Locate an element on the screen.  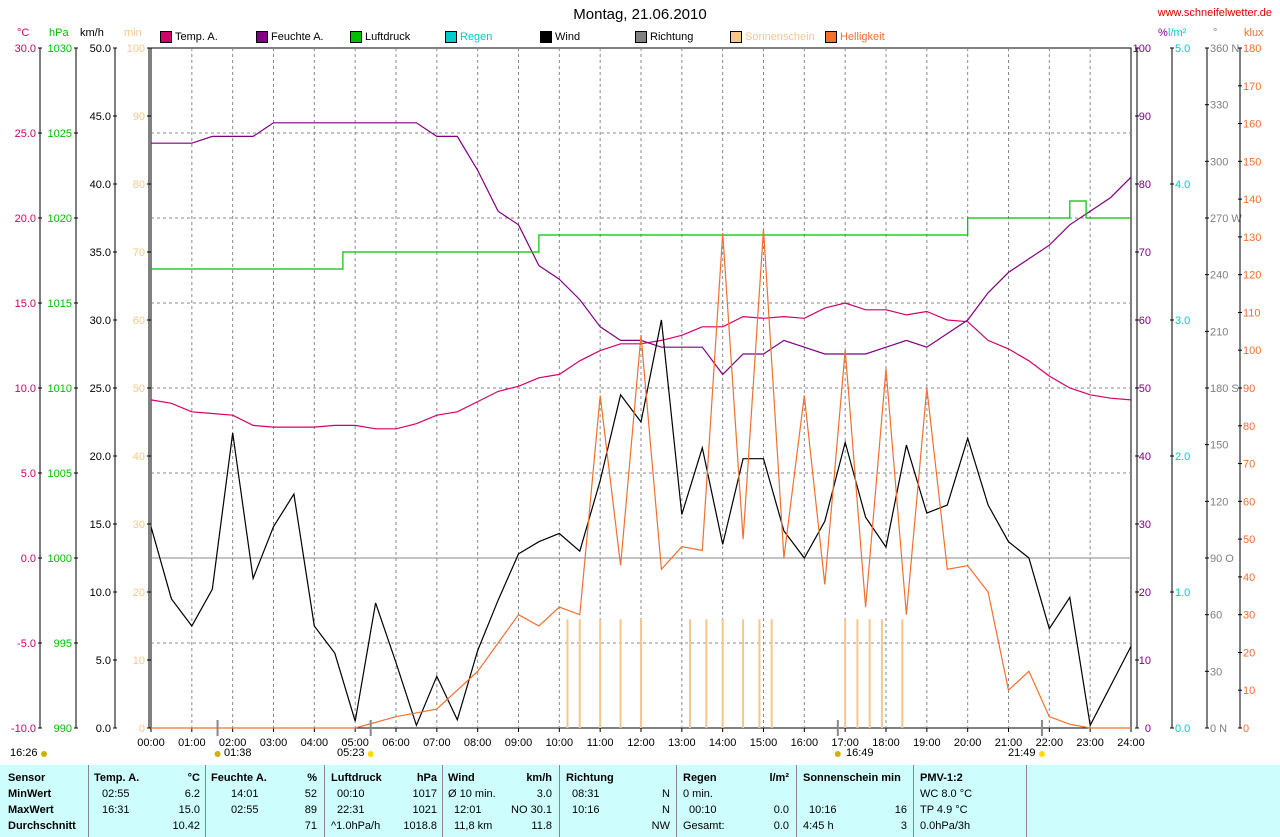
x-tick-label: 07:00 is located at coordinates (437, 743).